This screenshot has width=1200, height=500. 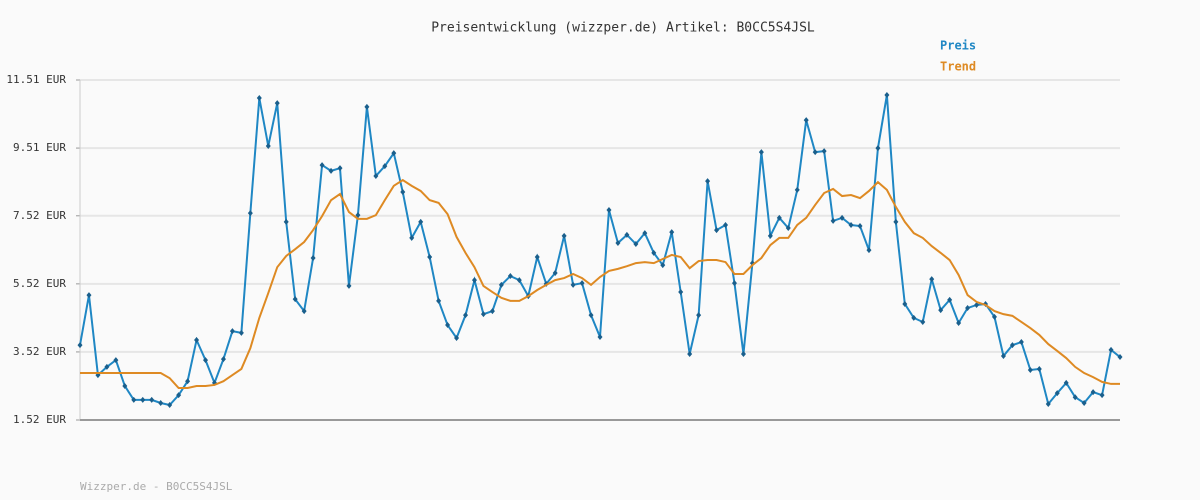 What do you see at coordinates (39, 283) in the screenshot?
I see `y-tick-label: 5.52 EUR` at bounding box center [39, 283].